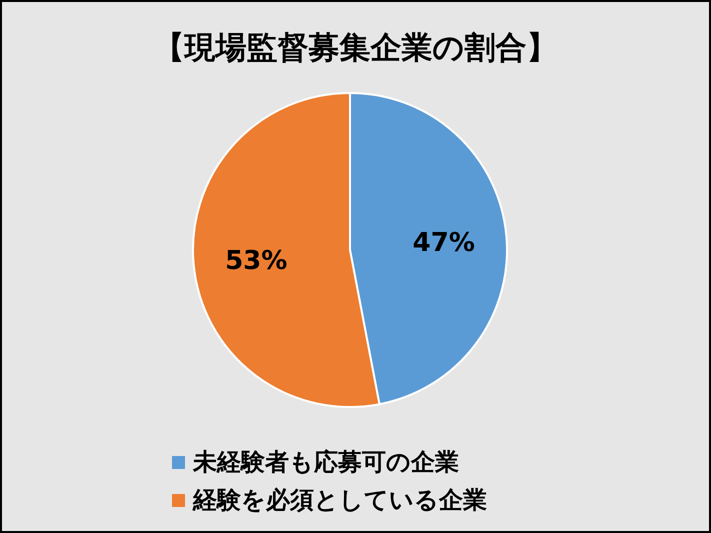  I want to click on legend-label: 未経験者も応募可の企業, so click(325, 462).